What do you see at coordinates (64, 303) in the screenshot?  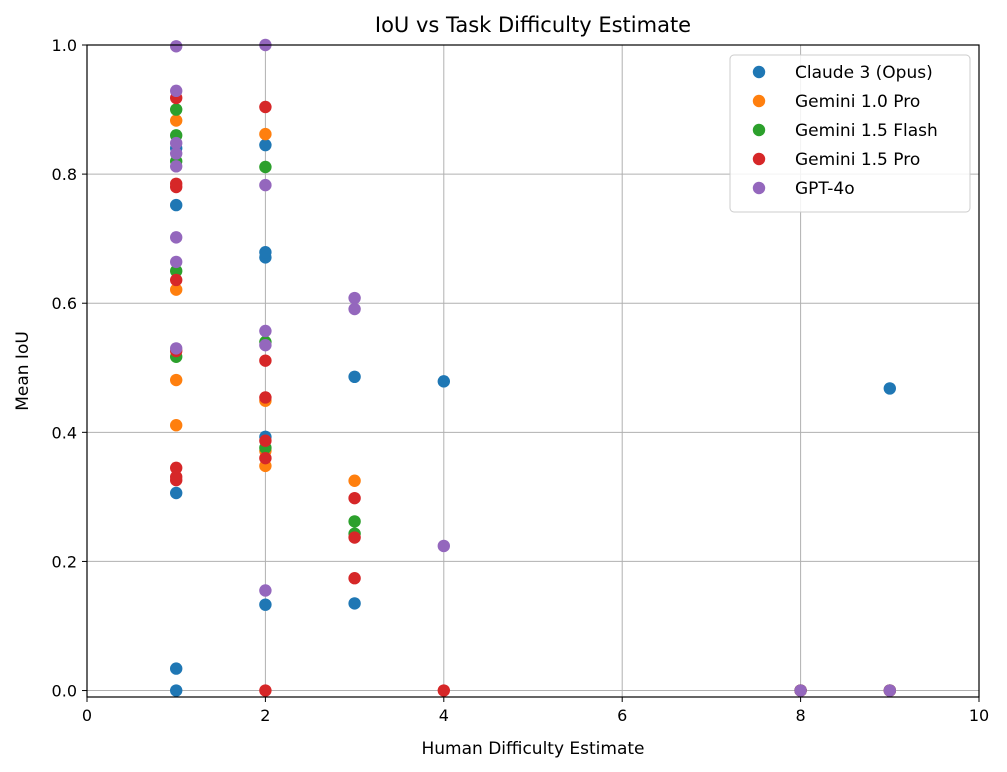 I see `y-tick-label: 0.6` at bounding box center [64, 303].